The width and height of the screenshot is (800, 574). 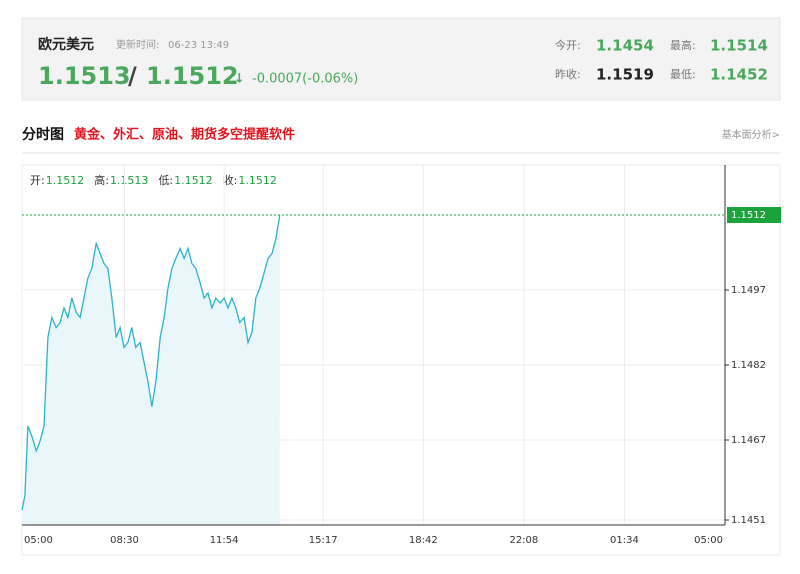 I want to click on update-label: 更新时间:, so click(x=137, y=44).